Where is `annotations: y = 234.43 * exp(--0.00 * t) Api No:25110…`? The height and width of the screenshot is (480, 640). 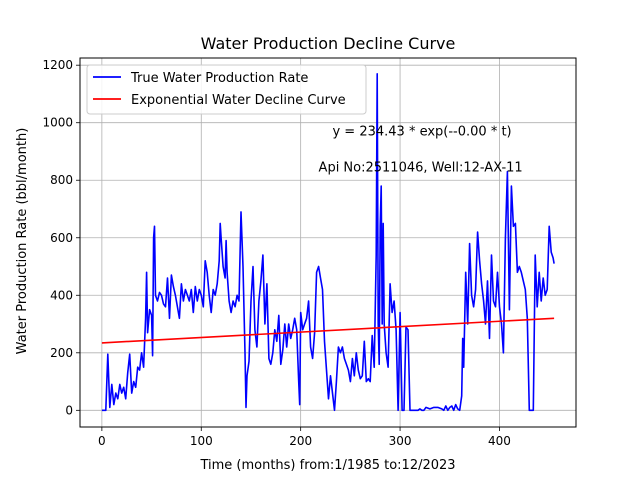
annotations: y = 234.43 * exp(--0.00 * t) Api No:25110… is located at coordinates (421, 150).